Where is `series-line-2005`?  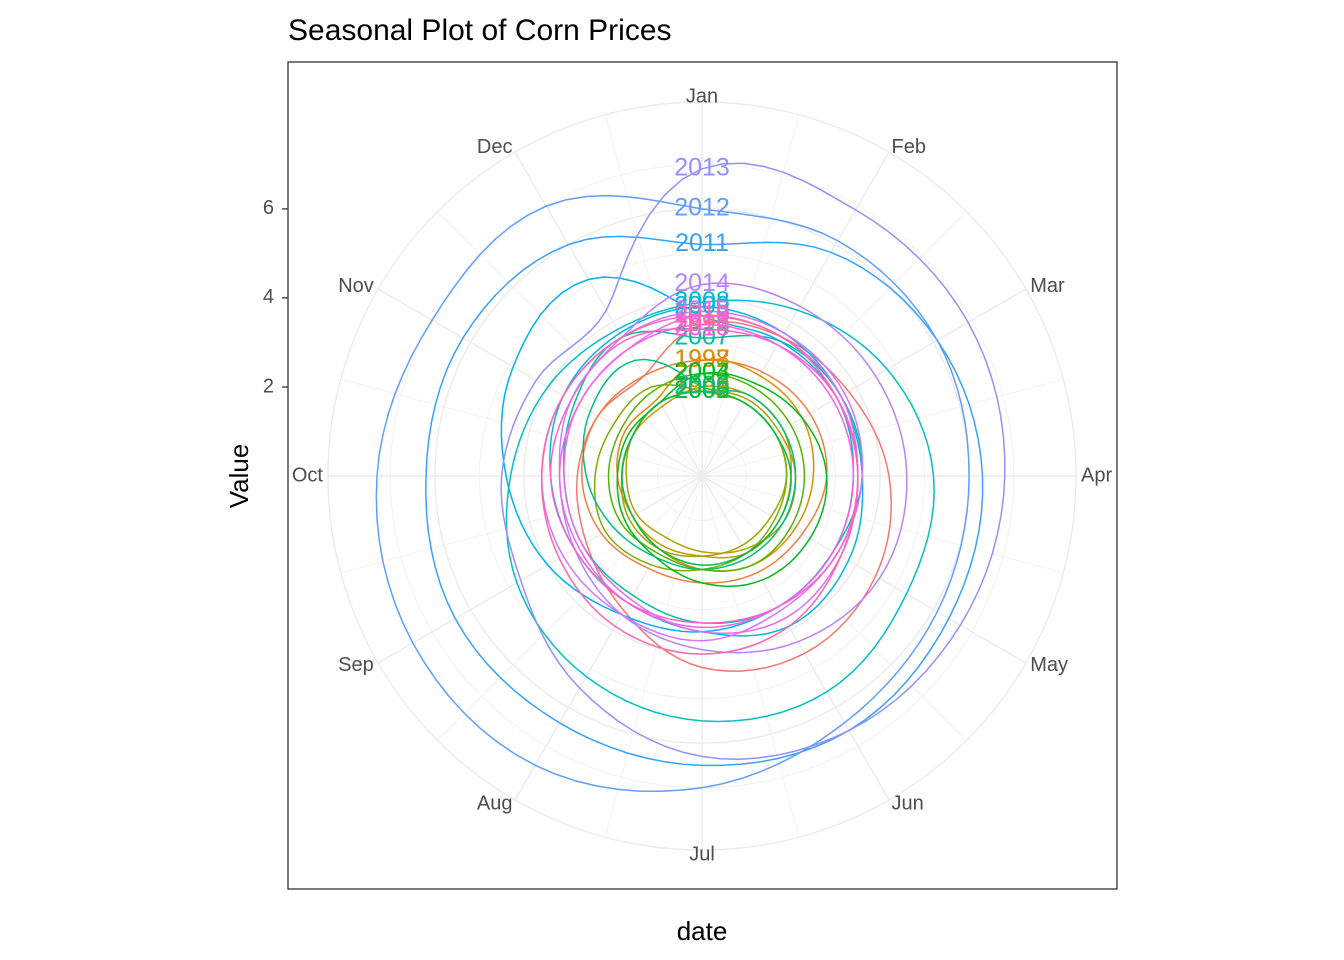 series-line-2005 is located at coordinates (706, 478).